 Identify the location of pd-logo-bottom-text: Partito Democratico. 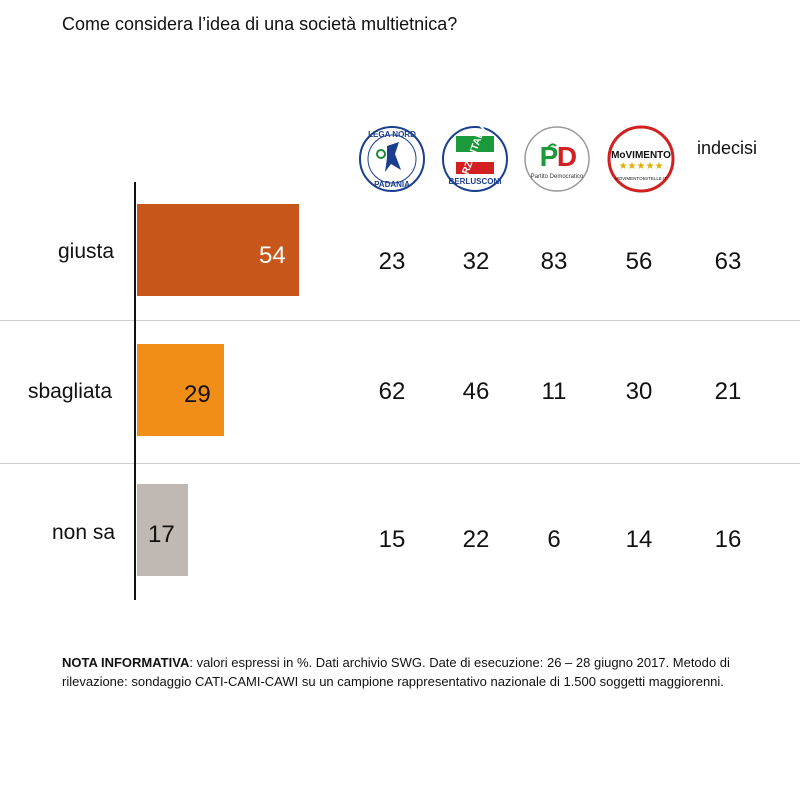
(557, 177).